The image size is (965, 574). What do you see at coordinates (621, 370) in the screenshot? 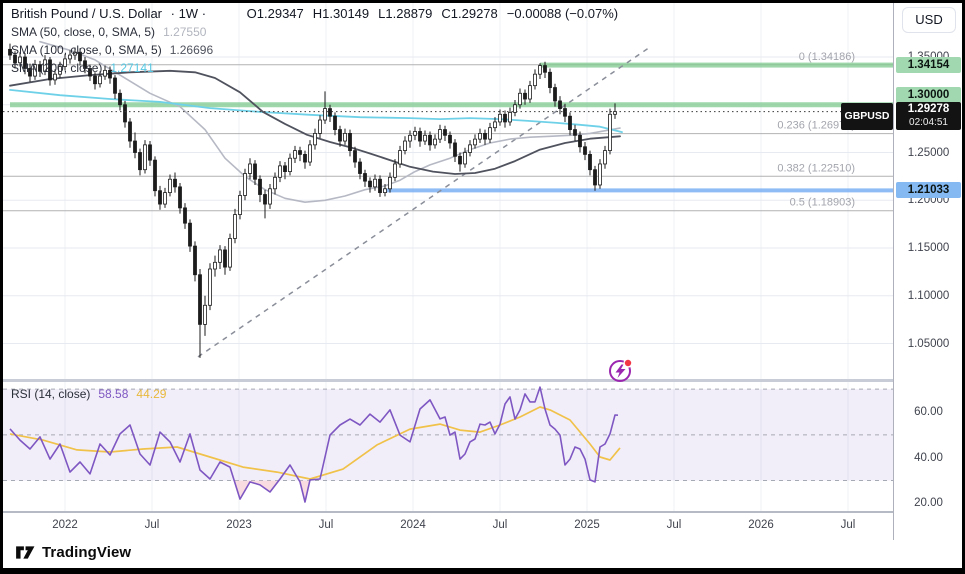
I see `lightning-alert-icon` at bounding box center [621, 370].